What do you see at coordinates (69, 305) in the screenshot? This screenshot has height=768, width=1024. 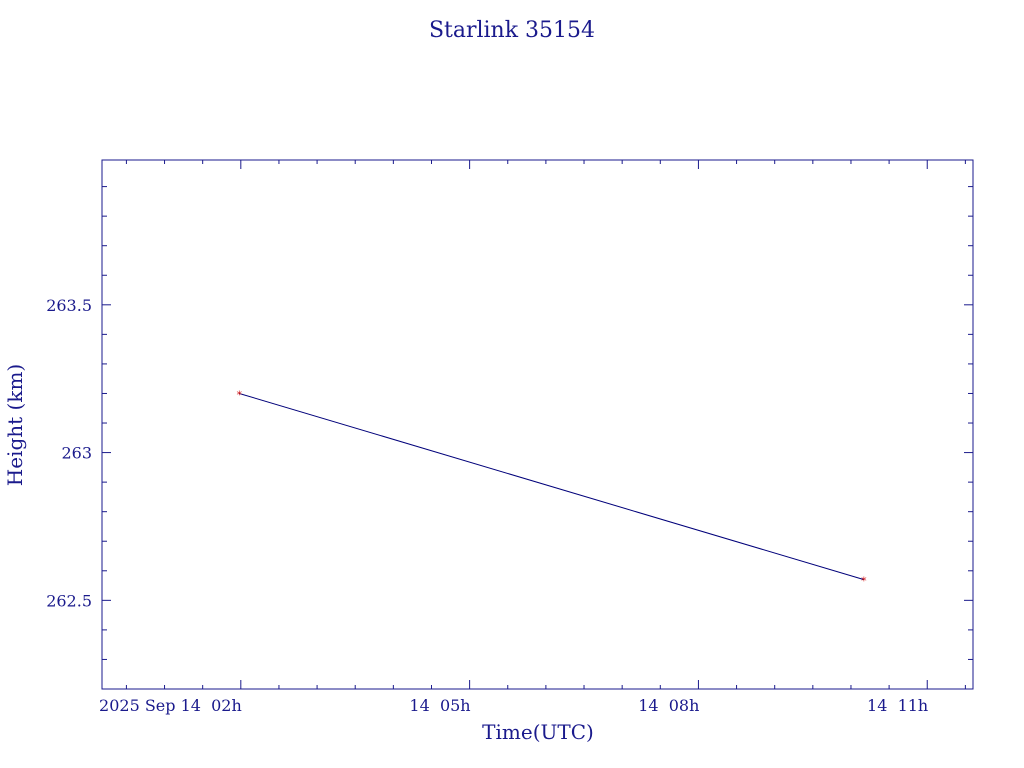 I see `y-tick-label: 263.5` at bounding box center [69, 305].